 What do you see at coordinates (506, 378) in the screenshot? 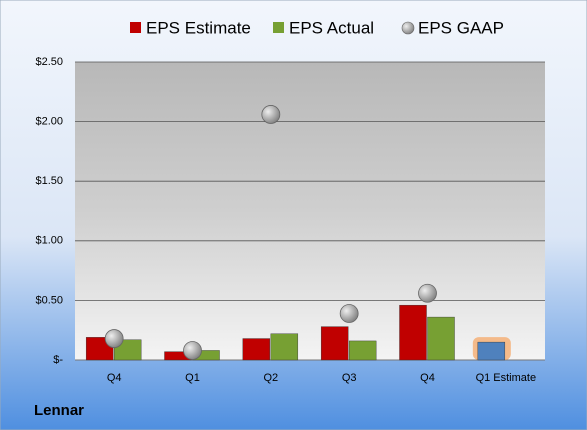
I see `x-tick-label: Q1 Estimate` at bounding box center [506, 378].